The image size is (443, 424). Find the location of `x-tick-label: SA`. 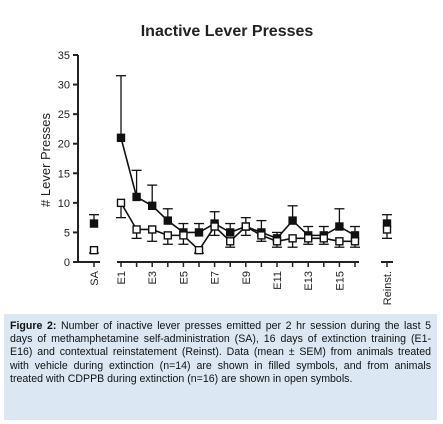

x-tick-label: SA is located at coordinates (95, 277).